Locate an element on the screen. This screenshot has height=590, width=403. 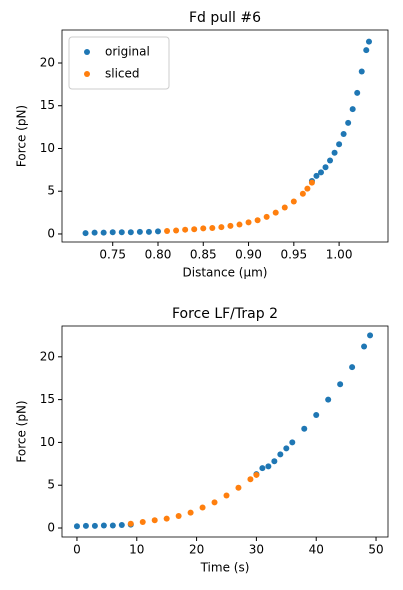
y-tick-label: 5 is located at coordinates (51, 191).